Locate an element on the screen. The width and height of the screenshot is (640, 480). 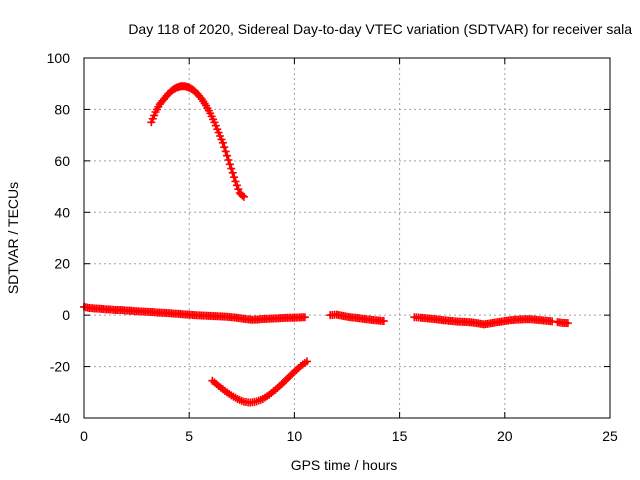
x-tick-label: 15 is located at coordinates (400, 436).